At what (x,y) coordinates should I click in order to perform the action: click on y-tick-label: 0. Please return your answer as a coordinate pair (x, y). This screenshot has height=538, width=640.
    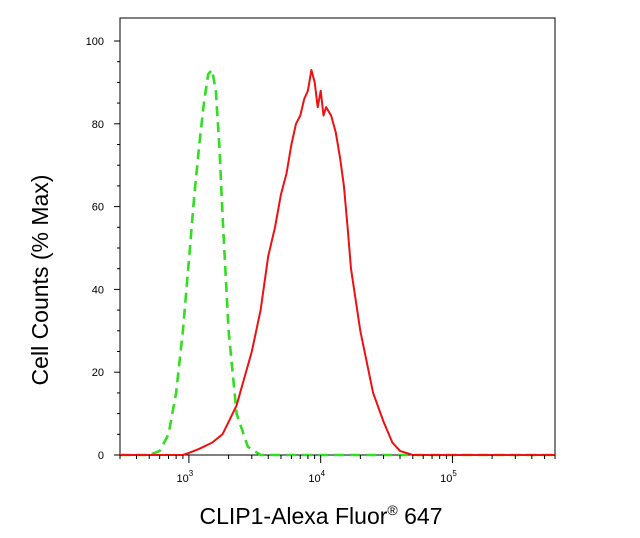
    Looking at the image, I should click on (101, 456).